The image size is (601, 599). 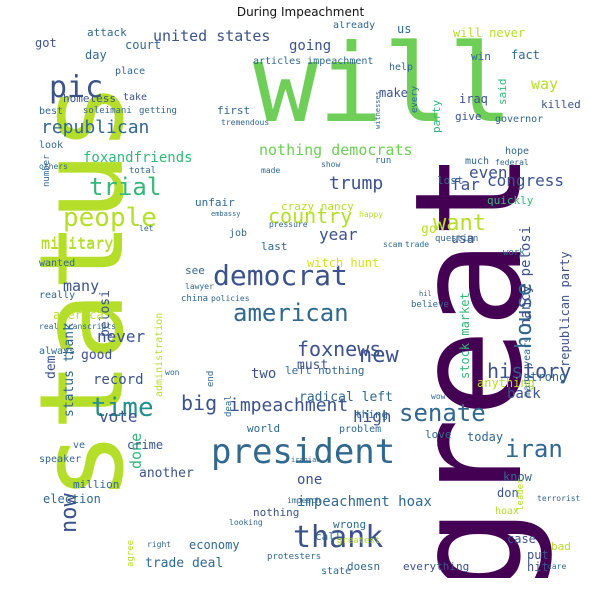 I want to click on word: happy, so click(x=371, y=214).